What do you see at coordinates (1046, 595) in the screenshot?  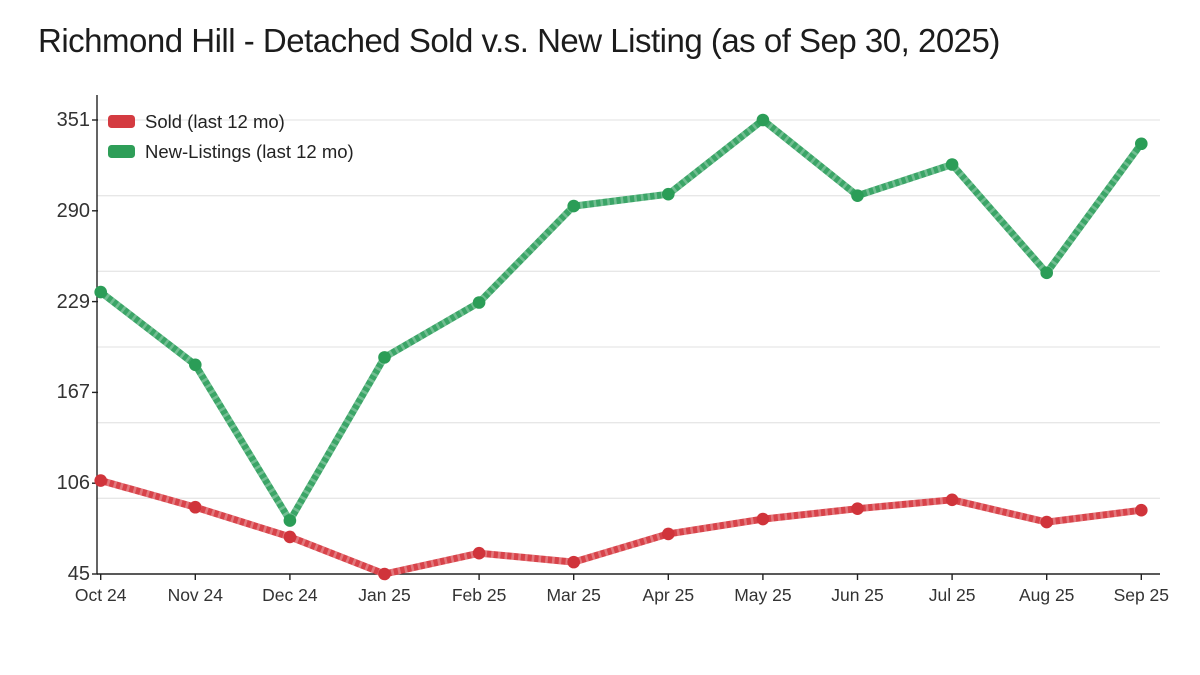 I see `x-axis-tick-label: Aug 25` at bounding box center [1046, 595].